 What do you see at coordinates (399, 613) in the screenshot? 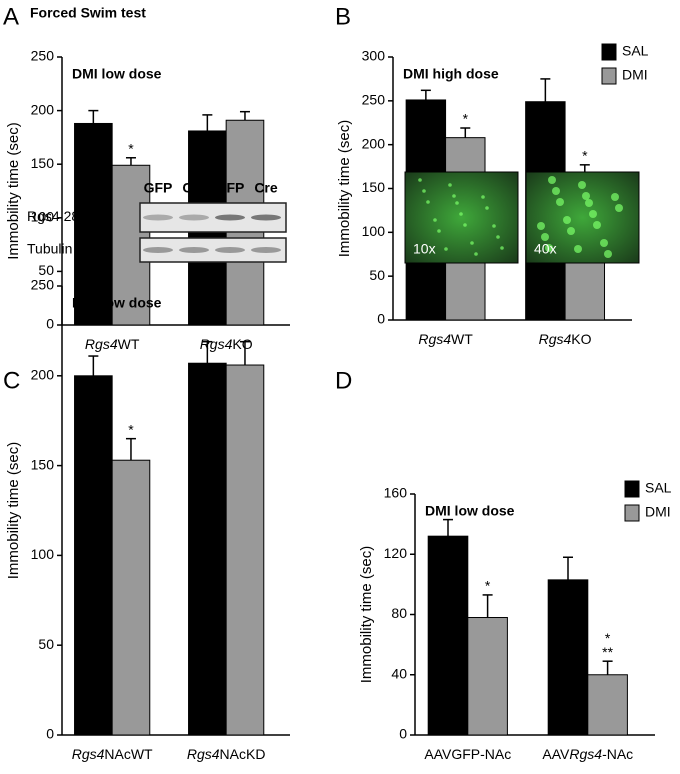
I see `y-tick-label: 80` at bounding box center [399, 613].